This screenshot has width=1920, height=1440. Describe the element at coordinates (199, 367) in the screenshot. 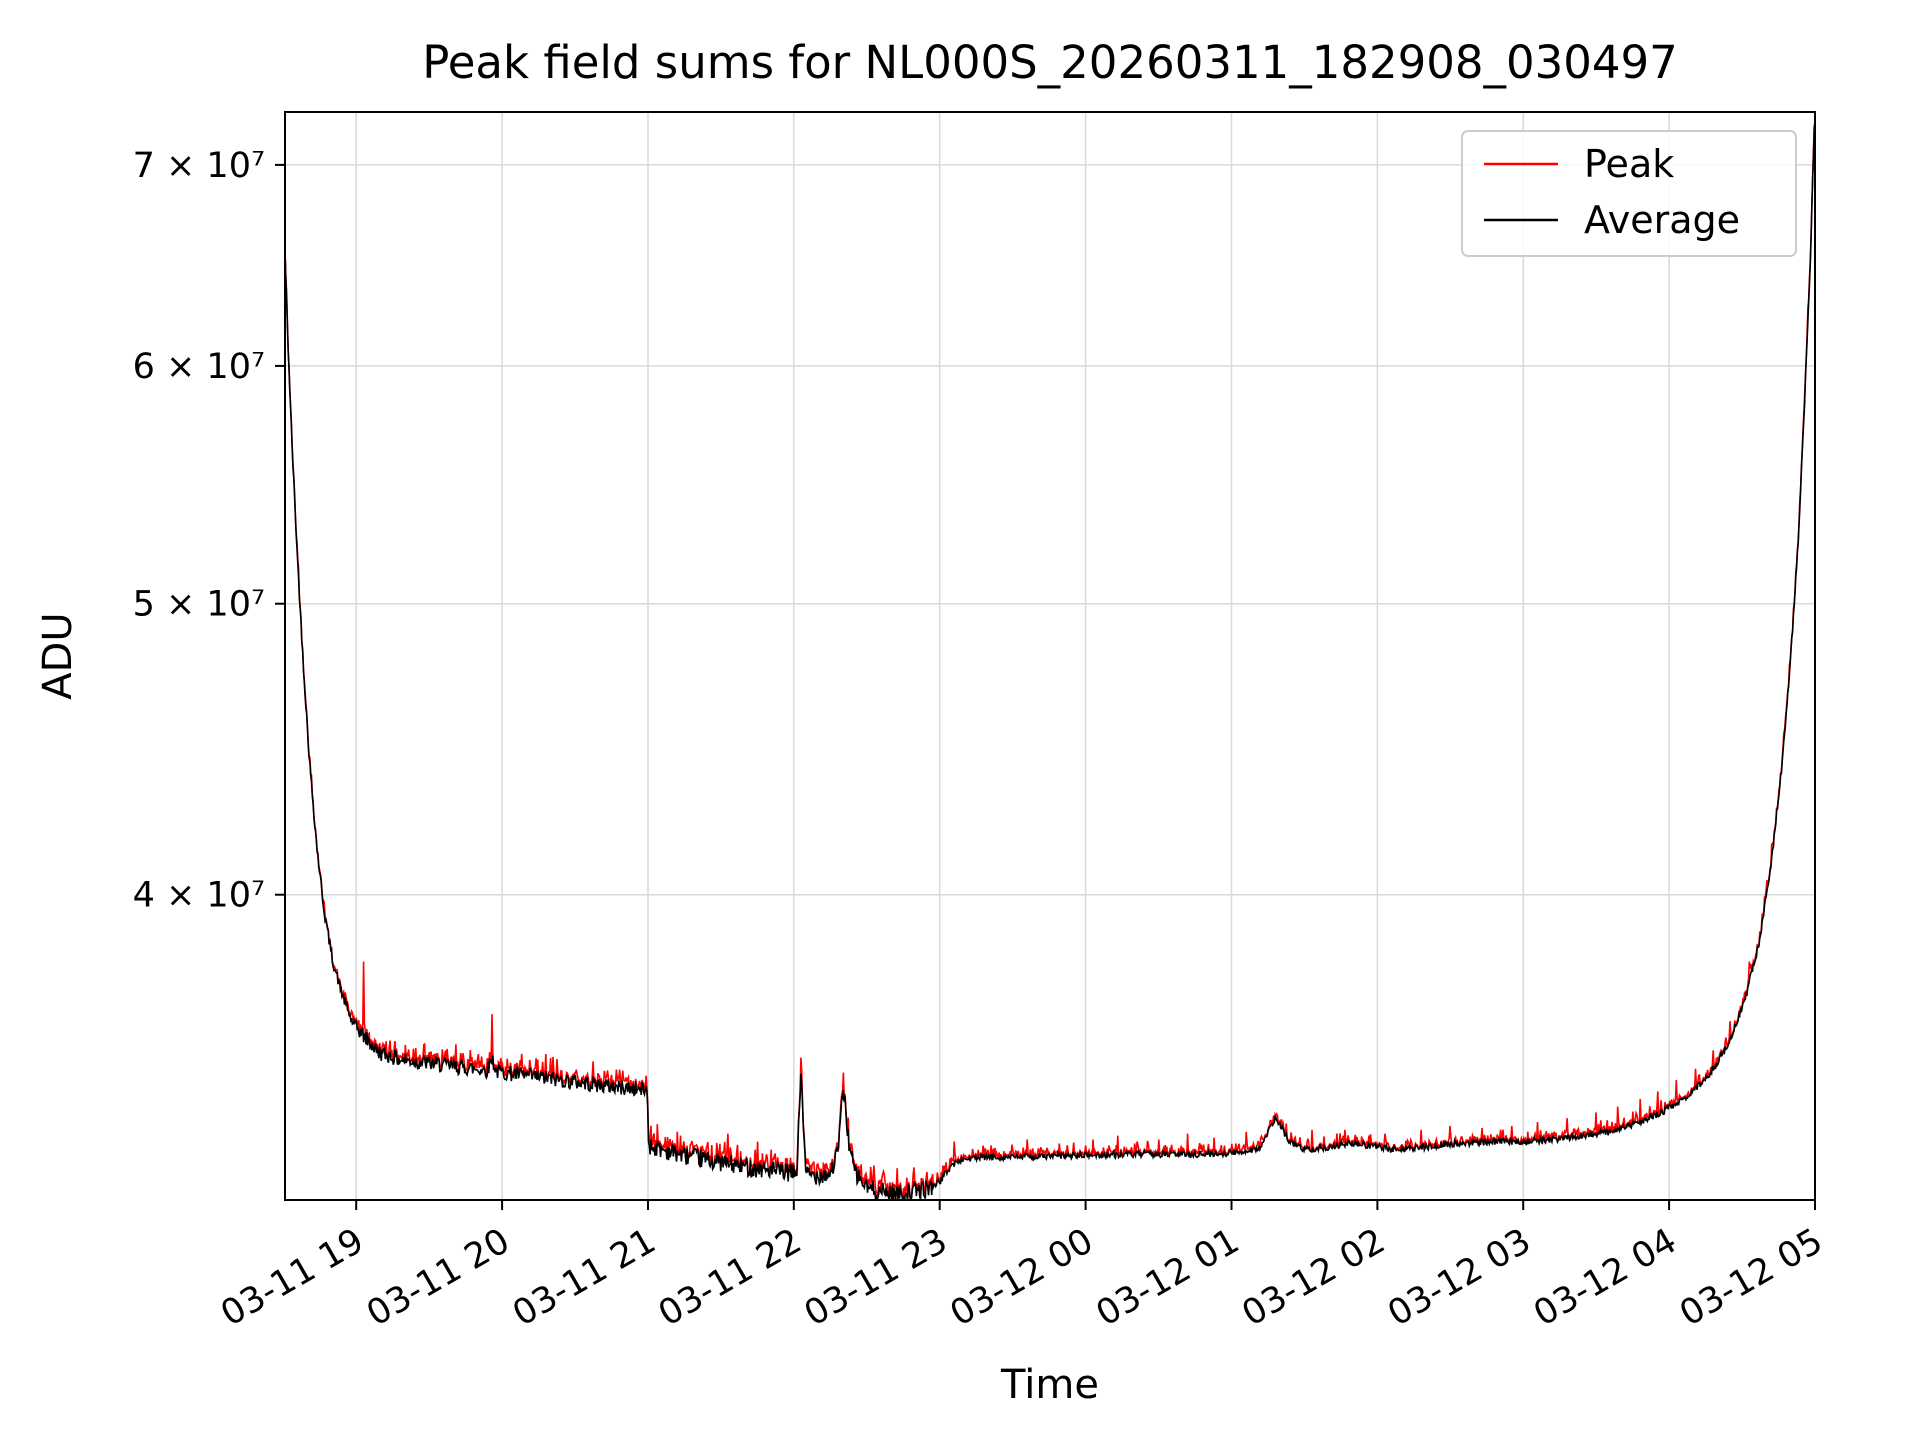

I see `svg-text: 6 × 10⁷` at that location.